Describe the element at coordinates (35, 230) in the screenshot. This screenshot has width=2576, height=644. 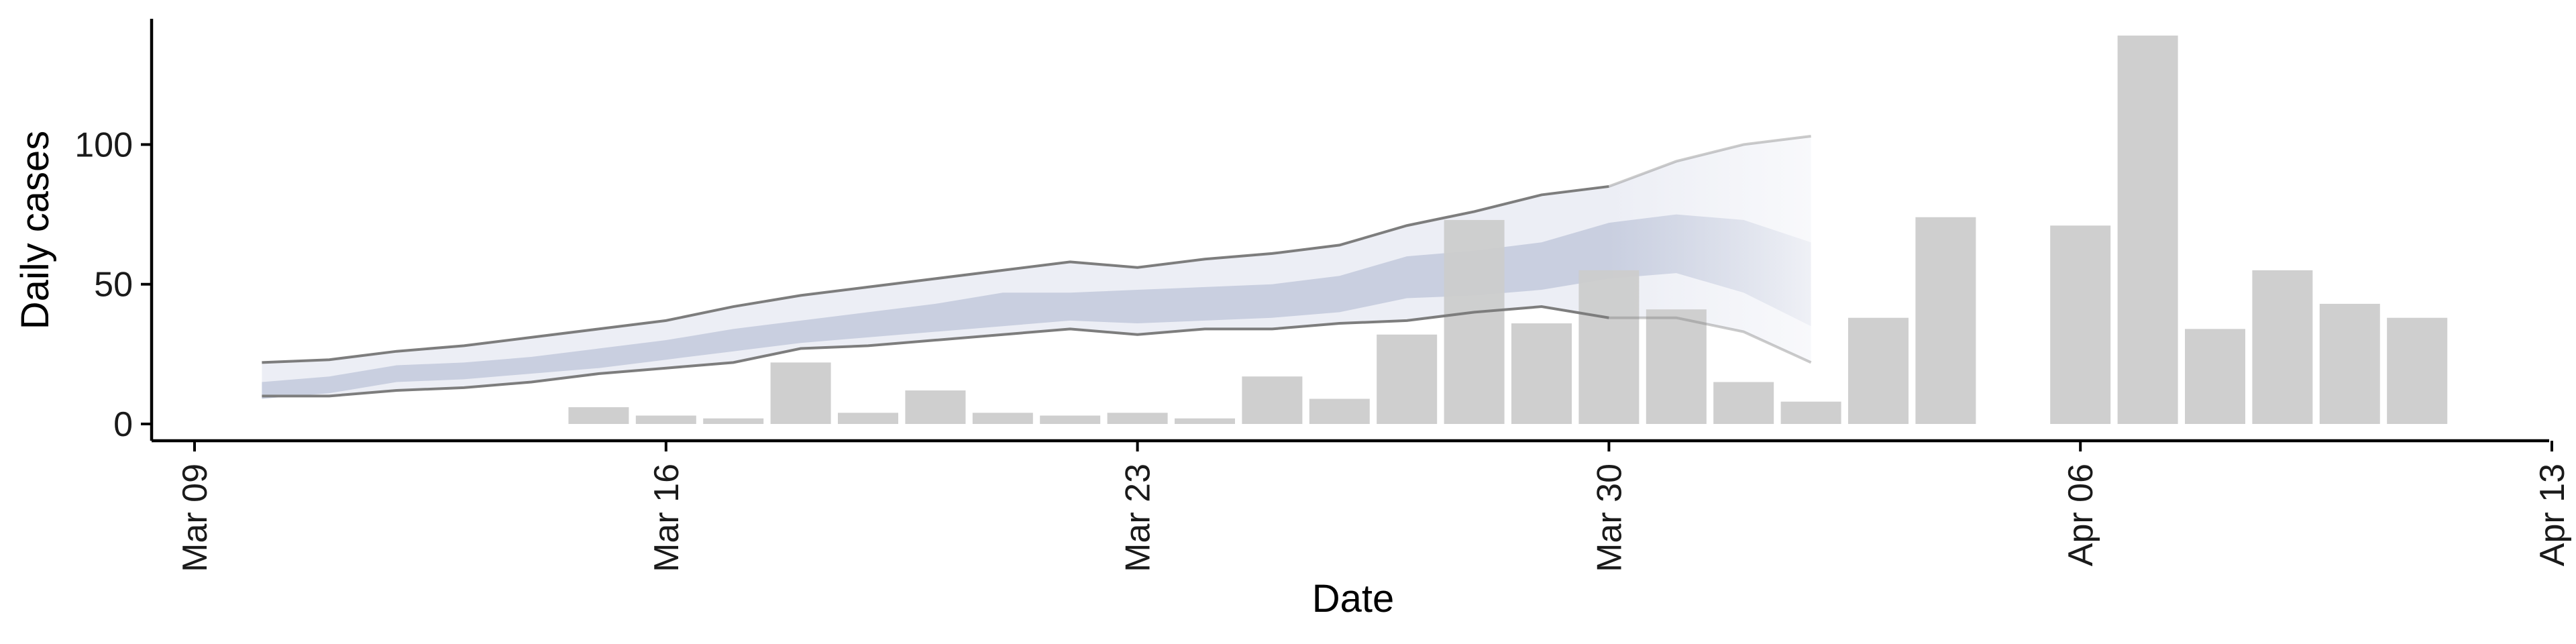
I see `y-axis-title: Daily cases` at that location.